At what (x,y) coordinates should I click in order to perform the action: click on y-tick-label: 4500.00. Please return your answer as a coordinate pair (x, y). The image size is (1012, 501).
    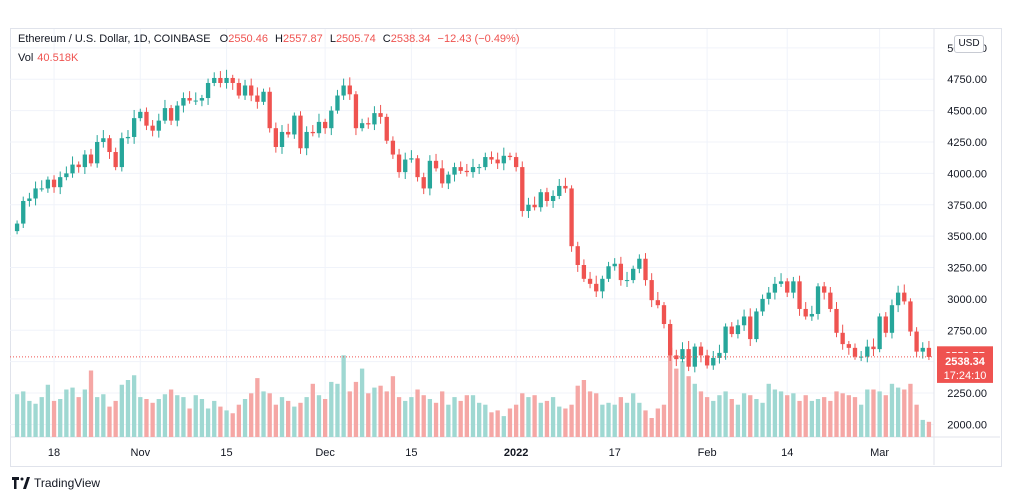
    Looking at the image, I should click on (967, 112).